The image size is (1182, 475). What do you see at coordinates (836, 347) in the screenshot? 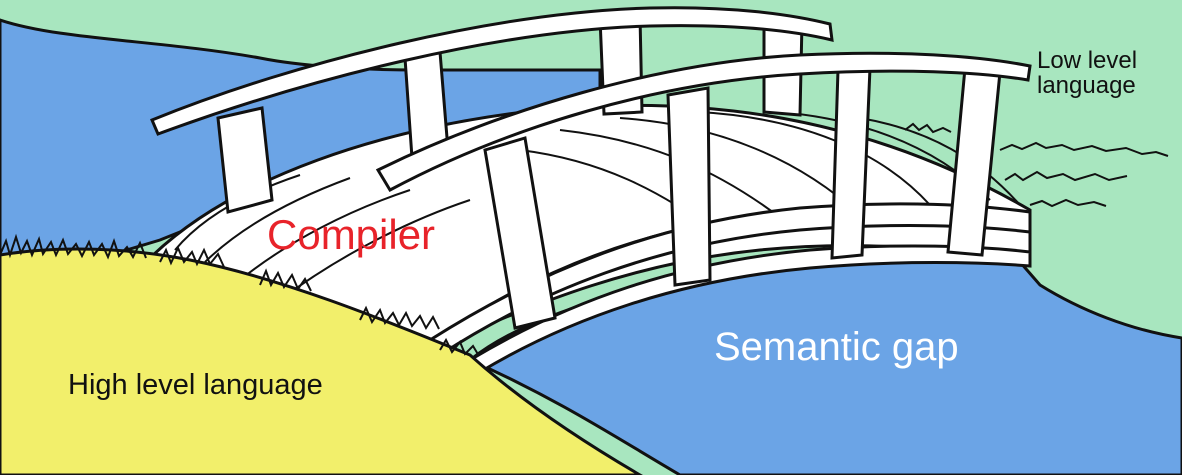
I see `semantic-gap-label: Semantic gap` at bounding box center [836, 347].